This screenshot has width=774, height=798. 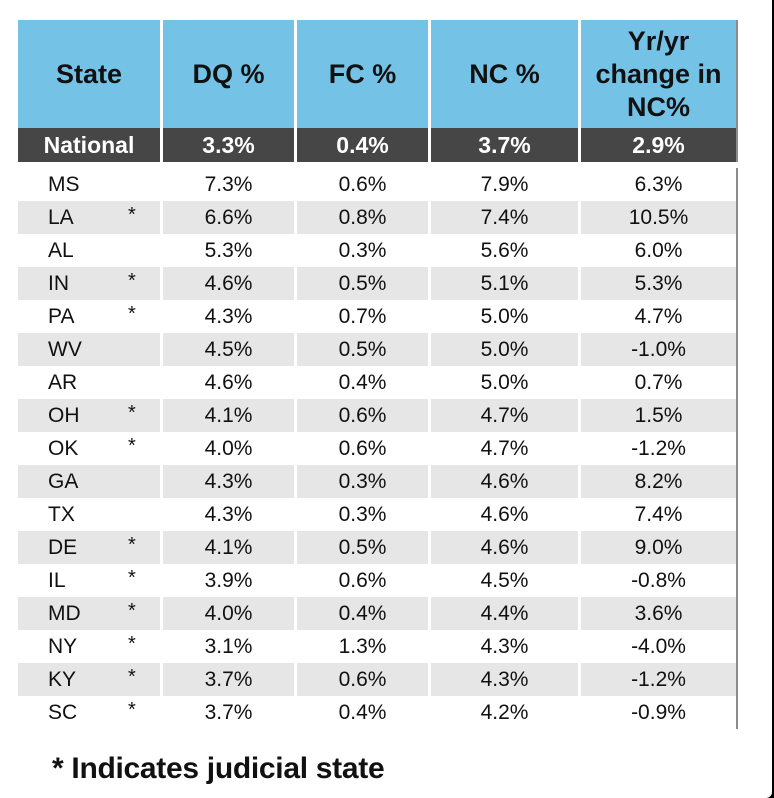 I want to click on state-cell: LA *, so click(x=89, y=217).